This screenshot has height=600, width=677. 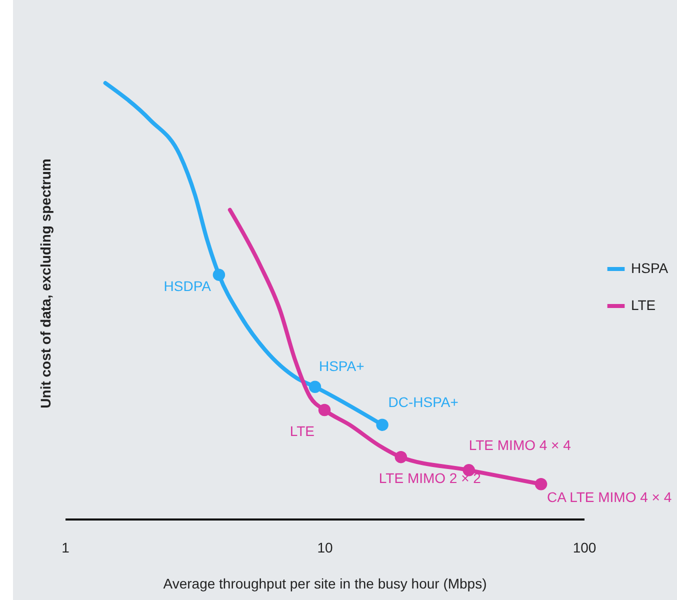 I want to click on annotation: CA LTE MIMO 4 × 4, so click(x=609, y=497).